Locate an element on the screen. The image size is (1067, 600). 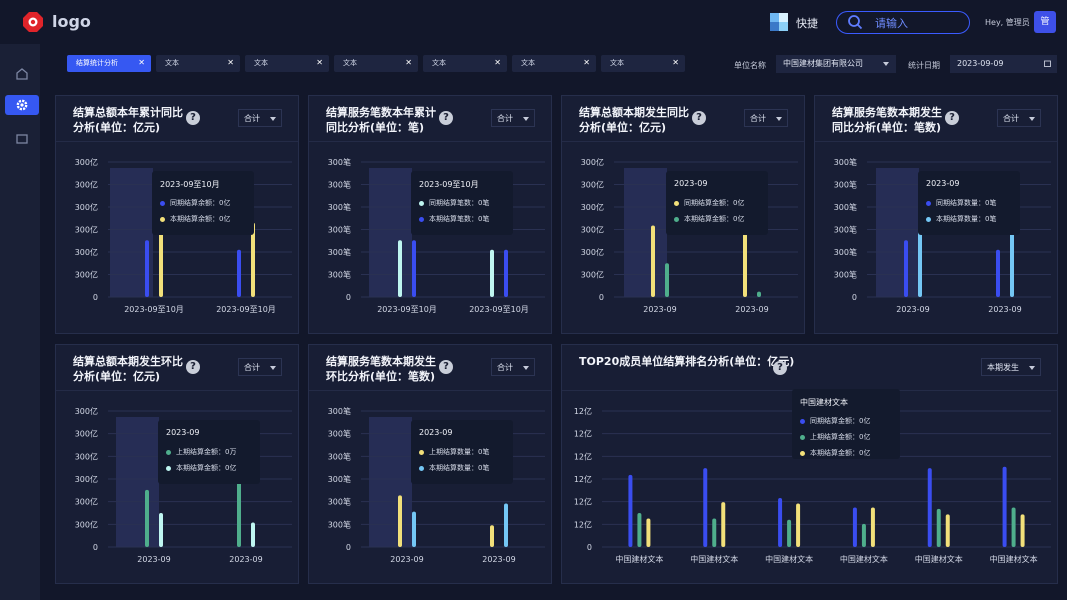
tab-0: 结算统计分析 ✕ is located at coordinates (109, 63).